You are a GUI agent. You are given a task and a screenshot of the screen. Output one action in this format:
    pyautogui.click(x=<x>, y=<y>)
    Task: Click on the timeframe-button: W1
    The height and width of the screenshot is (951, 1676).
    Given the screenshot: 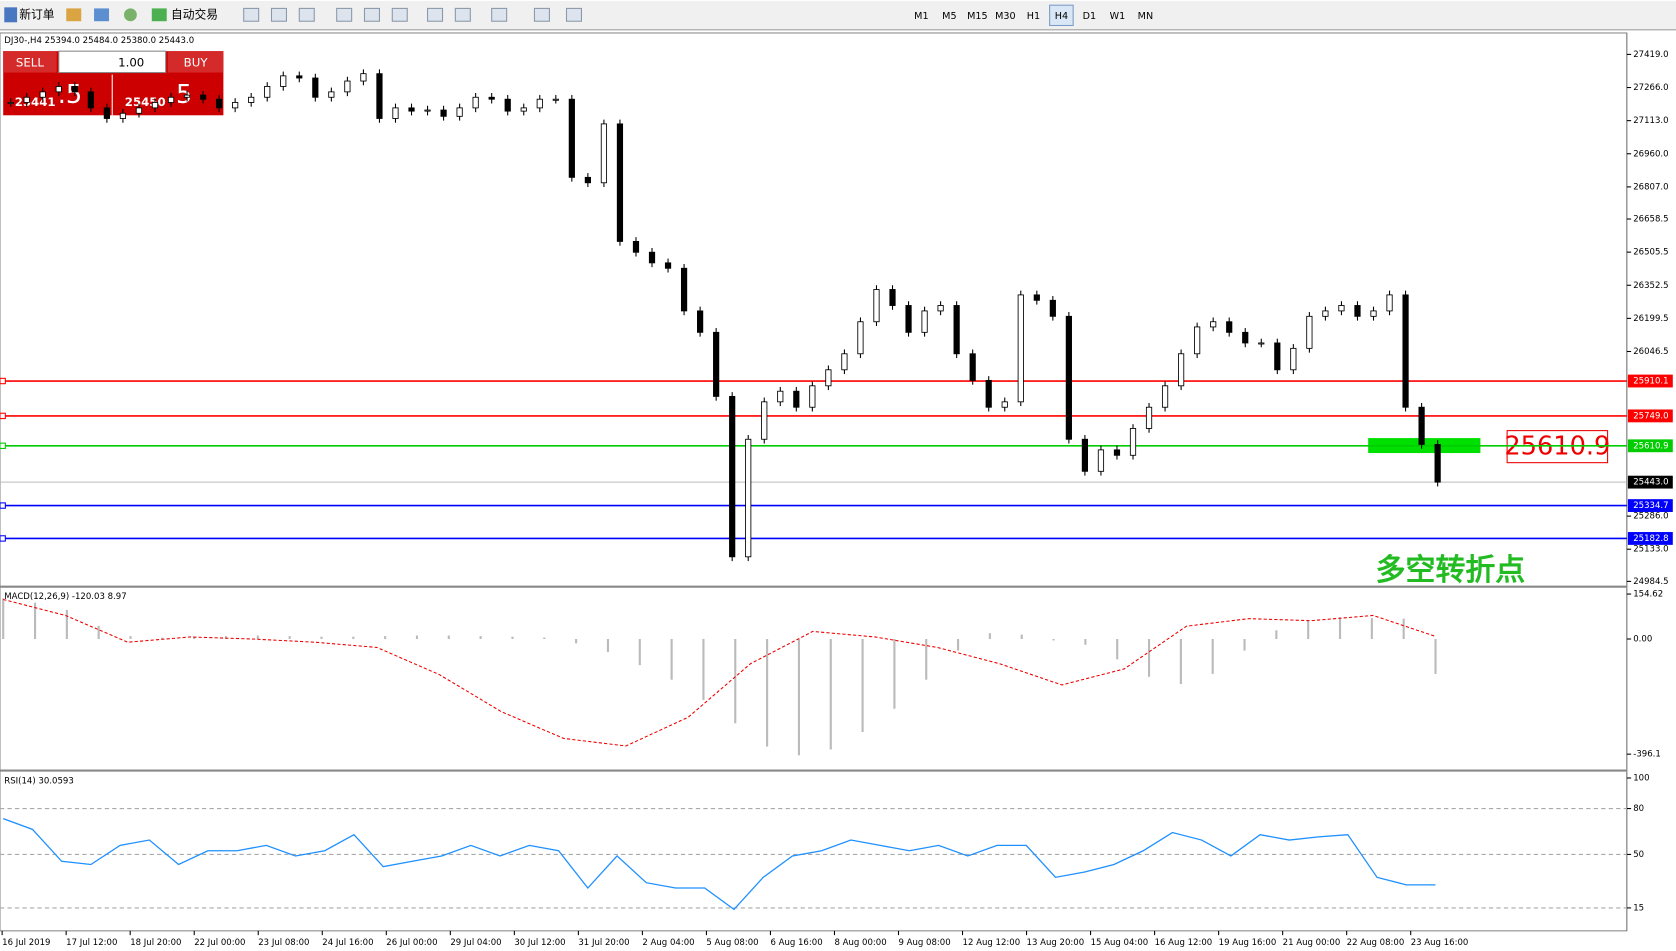 What is the action you would take?
    pyautogui.click(x=1118, y=16)
    